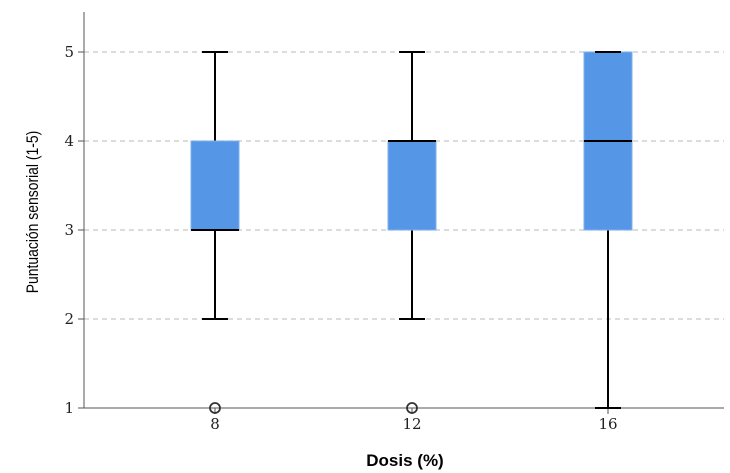 This screenshot has width=730, height=473. Describe the element at coordinates (69, 408) in the screenshot. I see `y-tick-label: 1` at that location.